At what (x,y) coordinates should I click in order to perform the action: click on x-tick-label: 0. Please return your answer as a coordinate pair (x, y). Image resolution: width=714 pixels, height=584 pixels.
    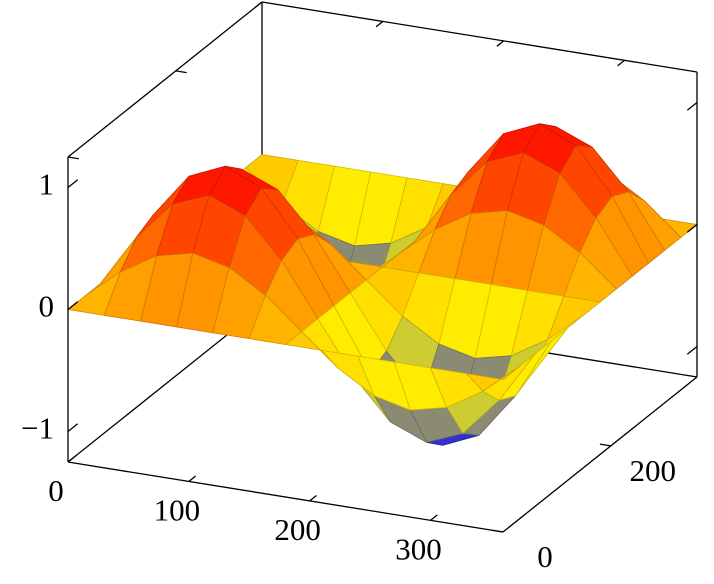
    Looking at the image, I should click on (56, 490).